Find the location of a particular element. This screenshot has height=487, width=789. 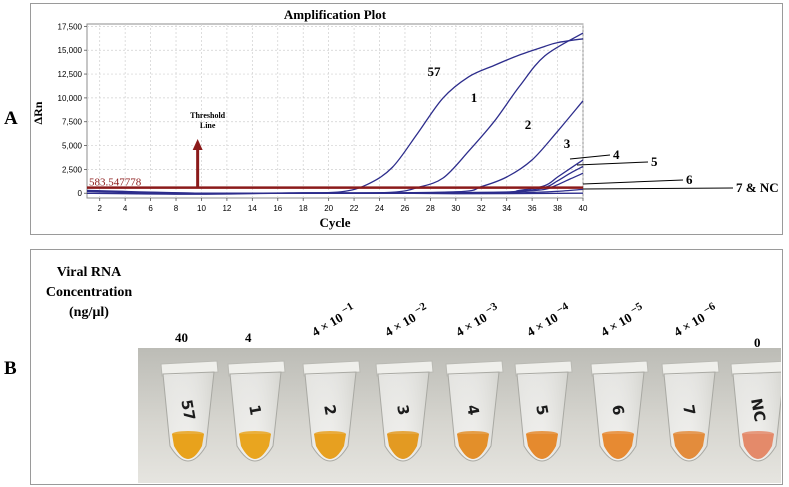

tube: NC is located at coordinates (755, 411).